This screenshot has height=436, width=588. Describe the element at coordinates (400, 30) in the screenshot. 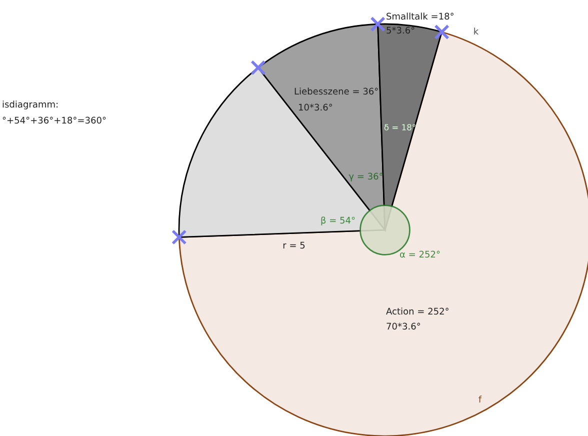

I see `text: 5*3.6°` at that location.